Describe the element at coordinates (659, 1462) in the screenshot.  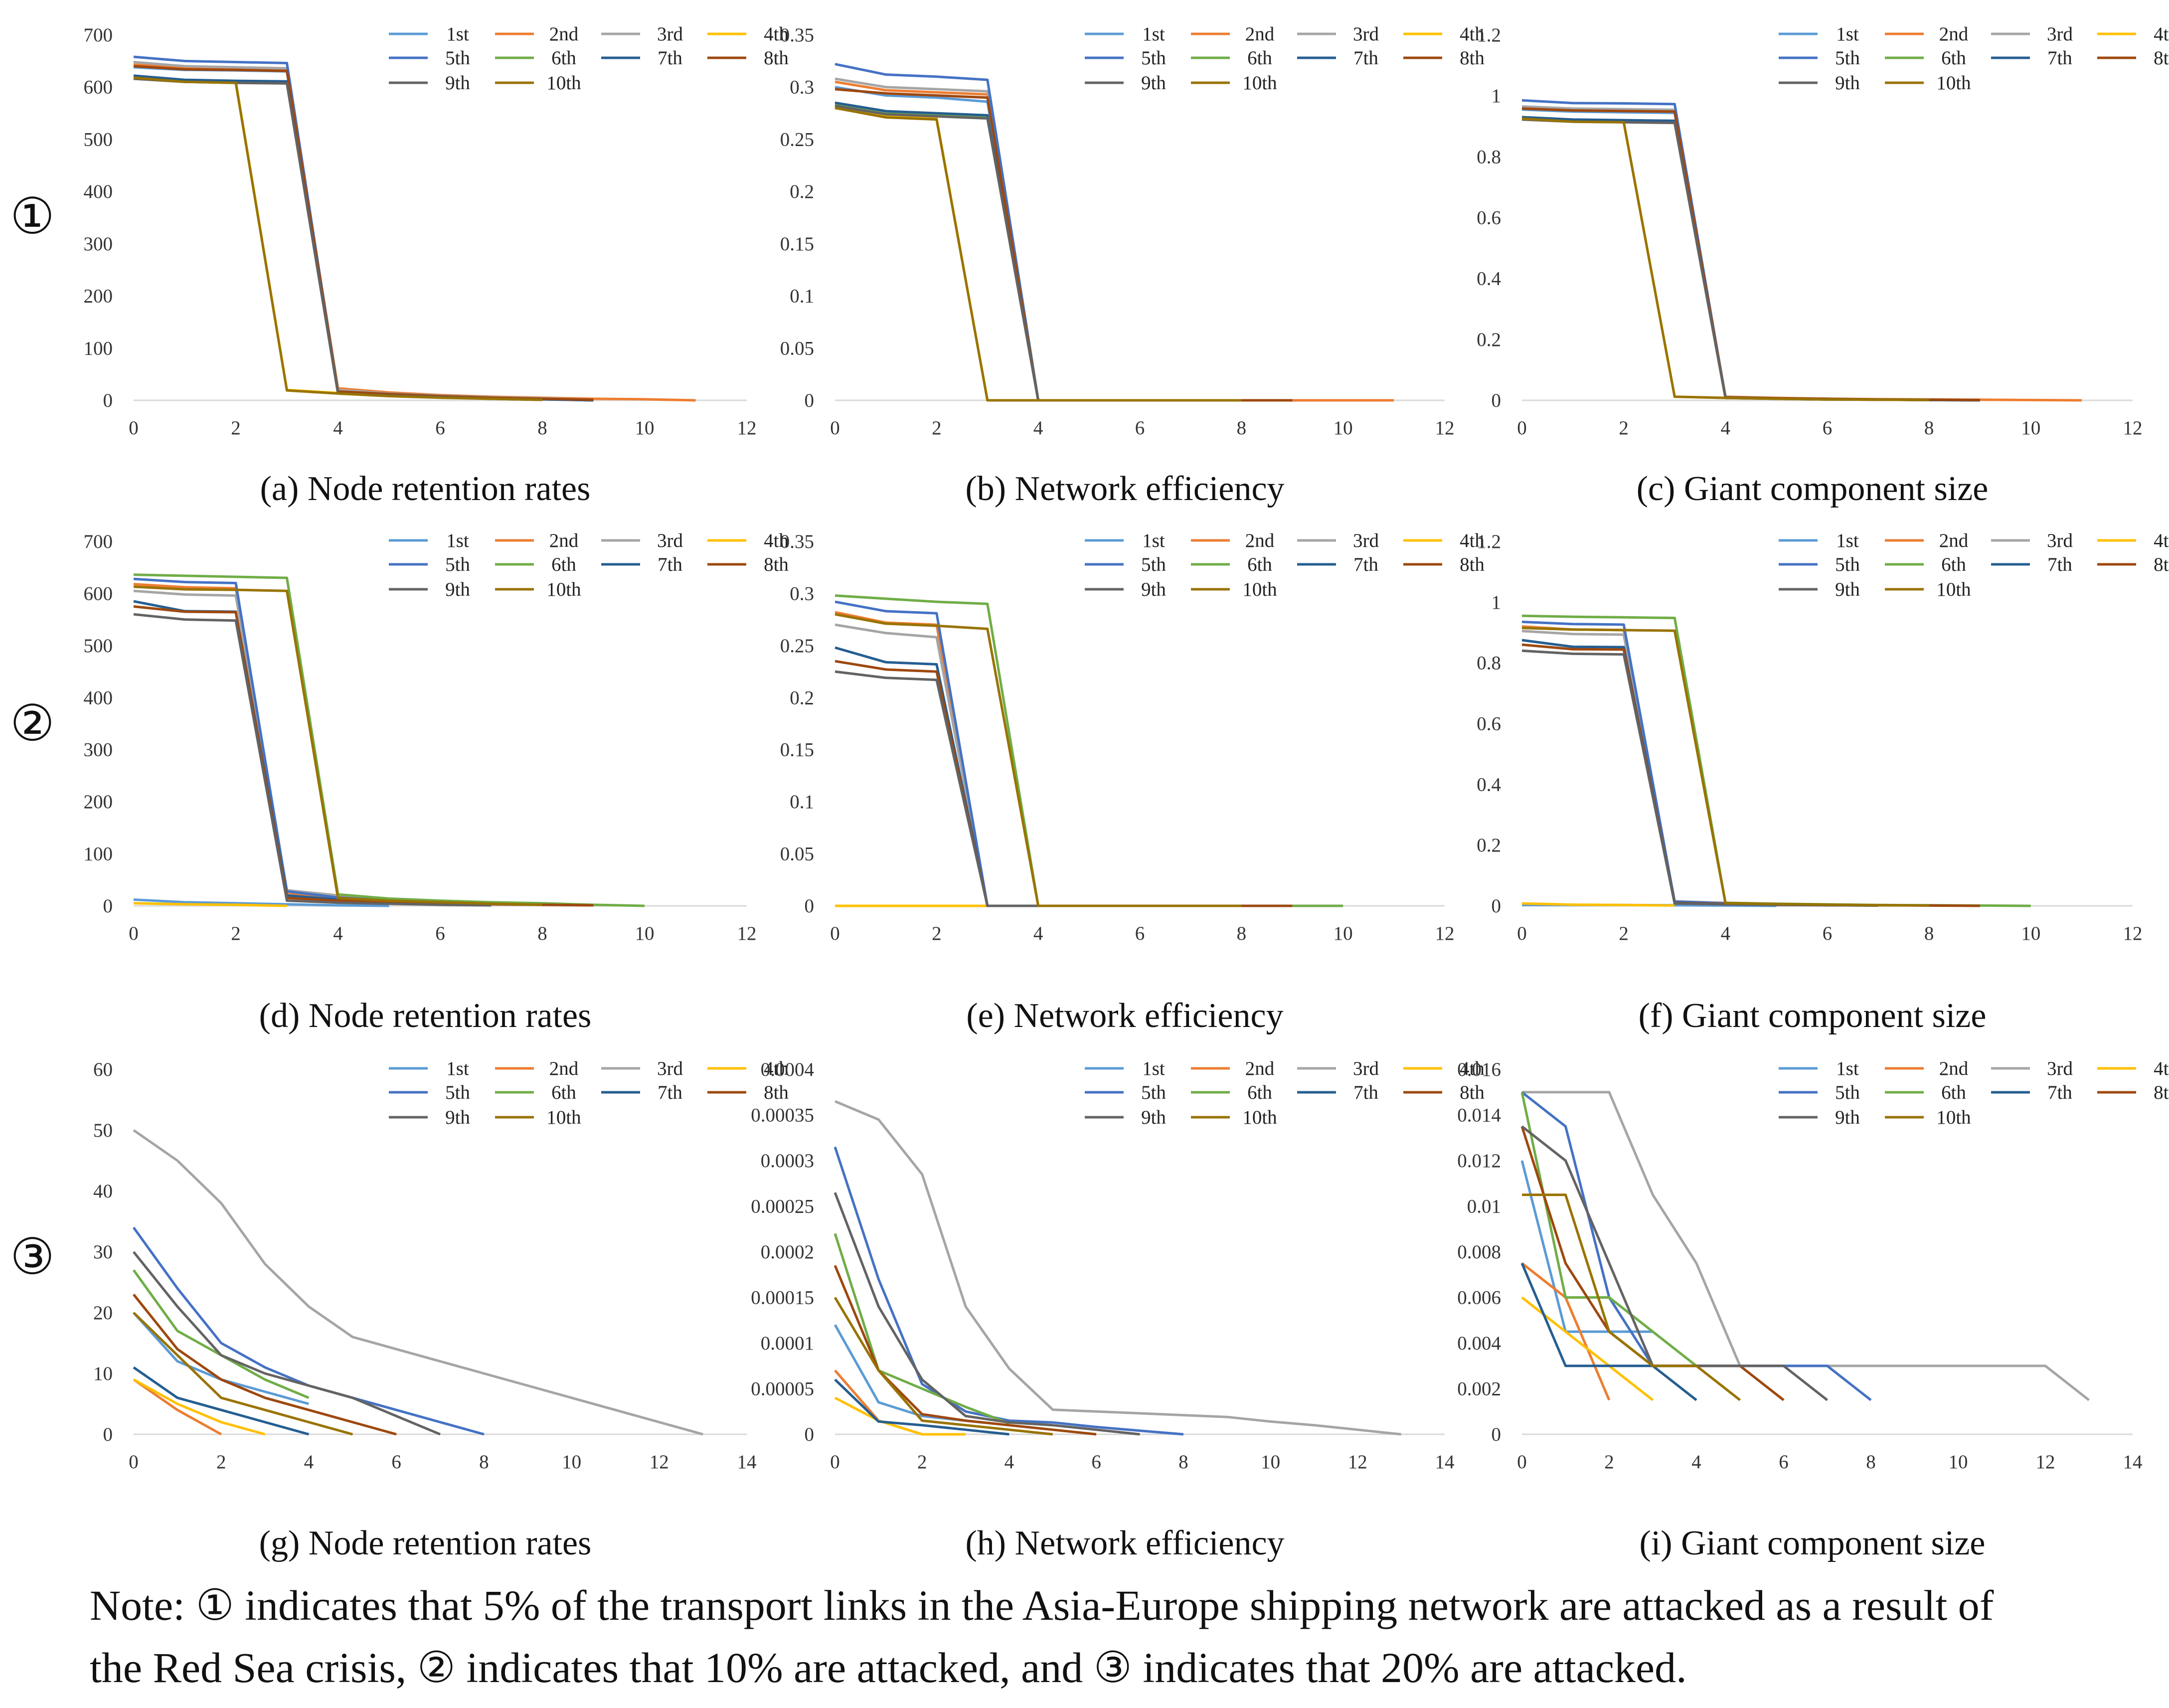
I see `x-tick-label: 12` at that location.